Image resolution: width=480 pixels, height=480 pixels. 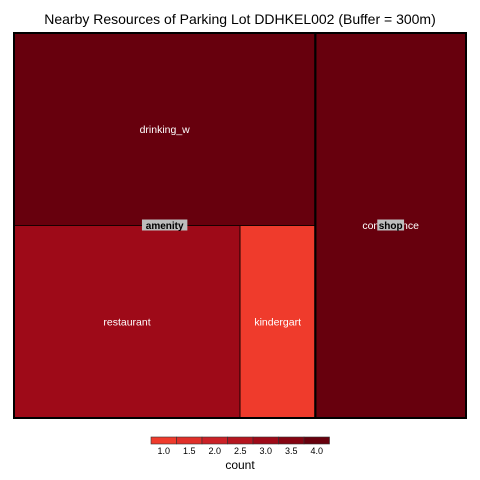 I want to click on group-label-amenity: amenity, so click(x=165, y=226).